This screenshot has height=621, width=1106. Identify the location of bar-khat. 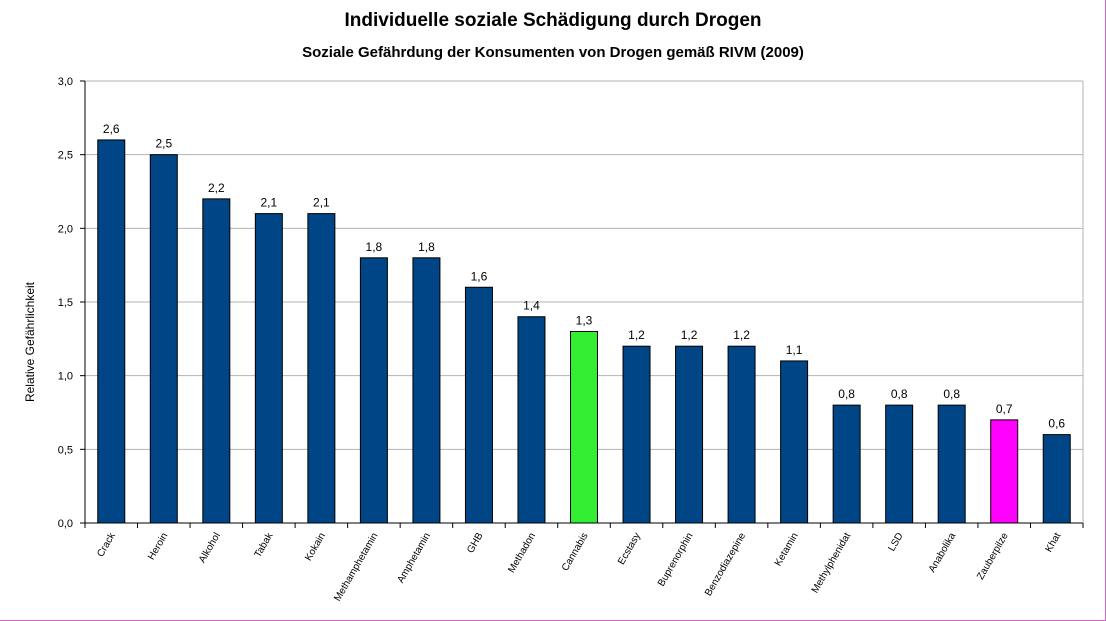
(1056, 479).